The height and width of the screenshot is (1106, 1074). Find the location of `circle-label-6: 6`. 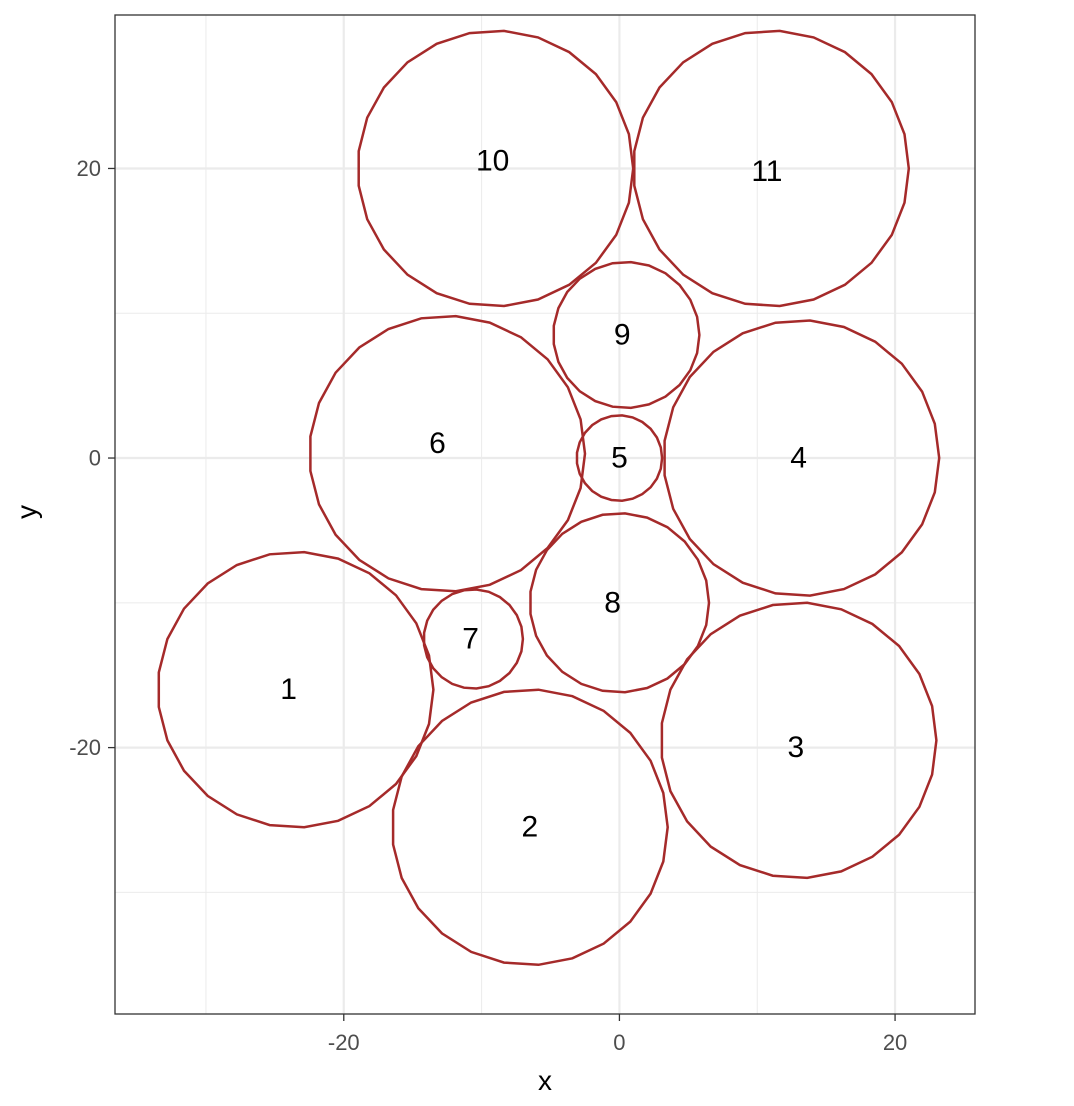

circle-label-6: 6 is located at coordinates (437, 443).